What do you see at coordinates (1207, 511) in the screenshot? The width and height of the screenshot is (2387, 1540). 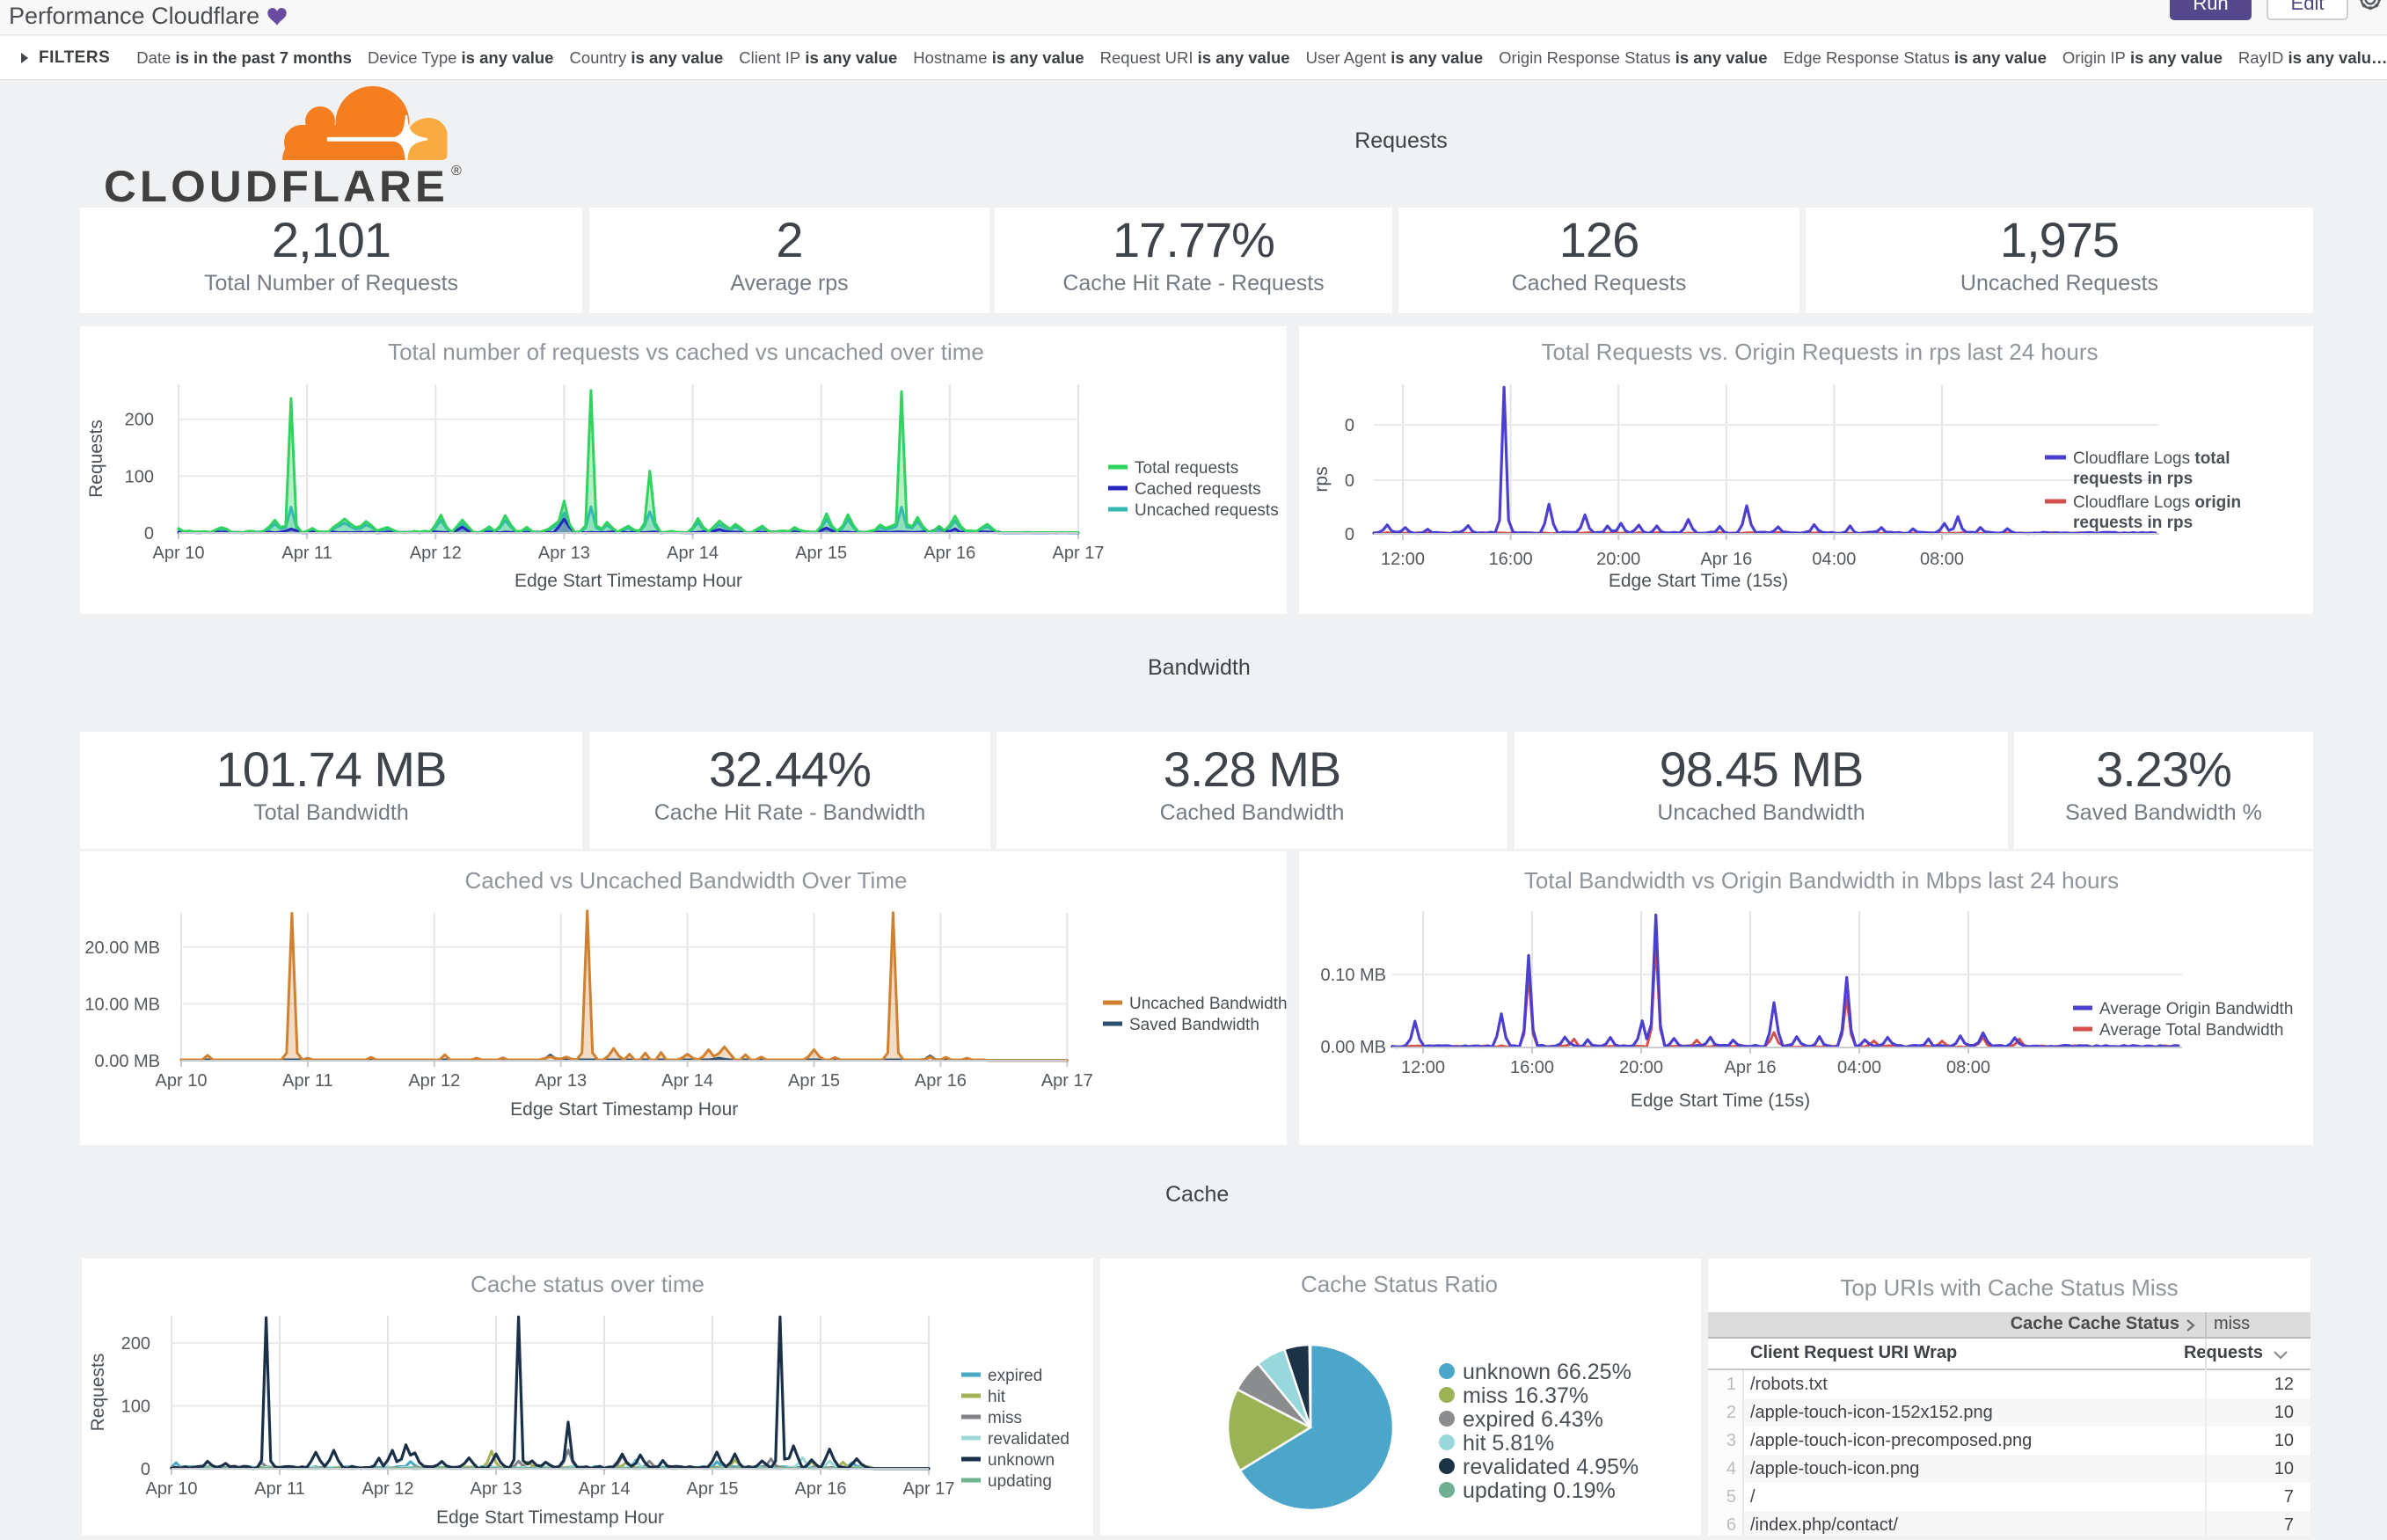 I see `svg-text: Uncached requests` at bounding box center [1207, 511].